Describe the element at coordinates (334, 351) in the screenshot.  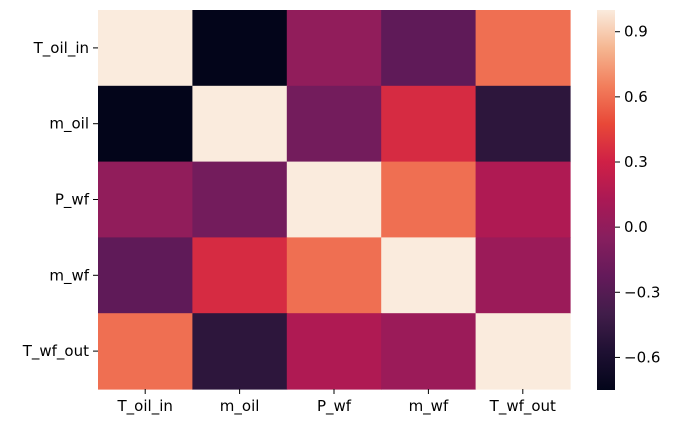
I see `heatmap-cell-T_wf_out-P_wf` at that location.